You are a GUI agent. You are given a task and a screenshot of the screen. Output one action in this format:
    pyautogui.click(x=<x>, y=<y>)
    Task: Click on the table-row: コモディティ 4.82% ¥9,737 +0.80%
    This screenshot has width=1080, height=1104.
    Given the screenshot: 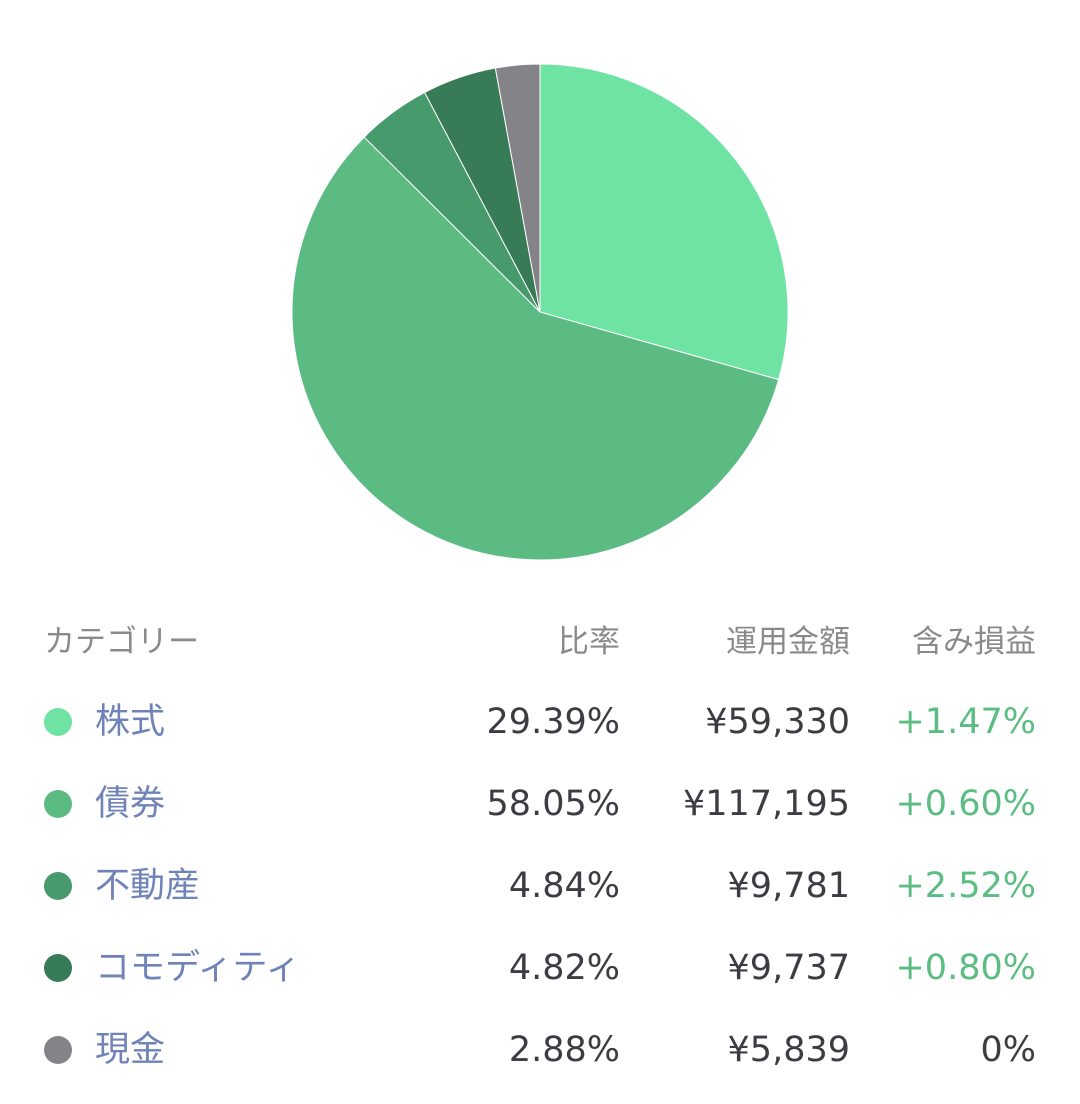 What is the action you would take?
    pyautogui.click(x=540, y=968)
    